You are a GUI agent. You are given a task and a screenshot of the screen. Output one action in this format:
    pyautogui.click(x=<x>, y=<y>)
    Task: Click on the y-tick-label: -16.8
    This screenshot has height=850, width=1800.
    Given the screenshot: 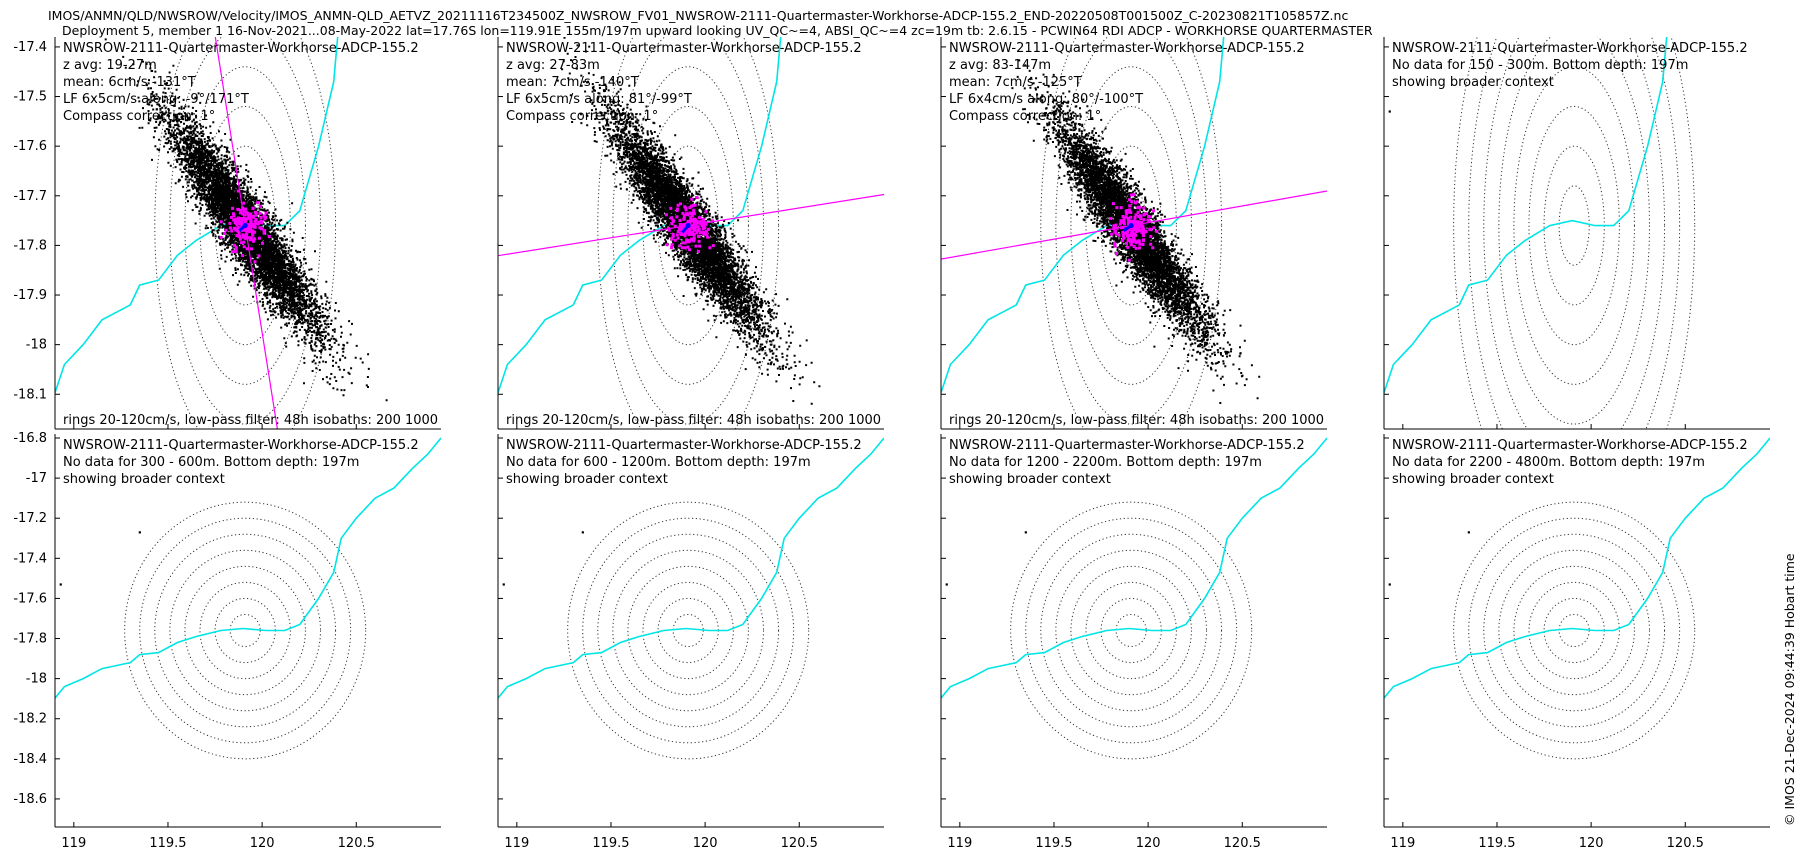 What is the action you would take?
    pyautogui.click(x=30, y=438)
    